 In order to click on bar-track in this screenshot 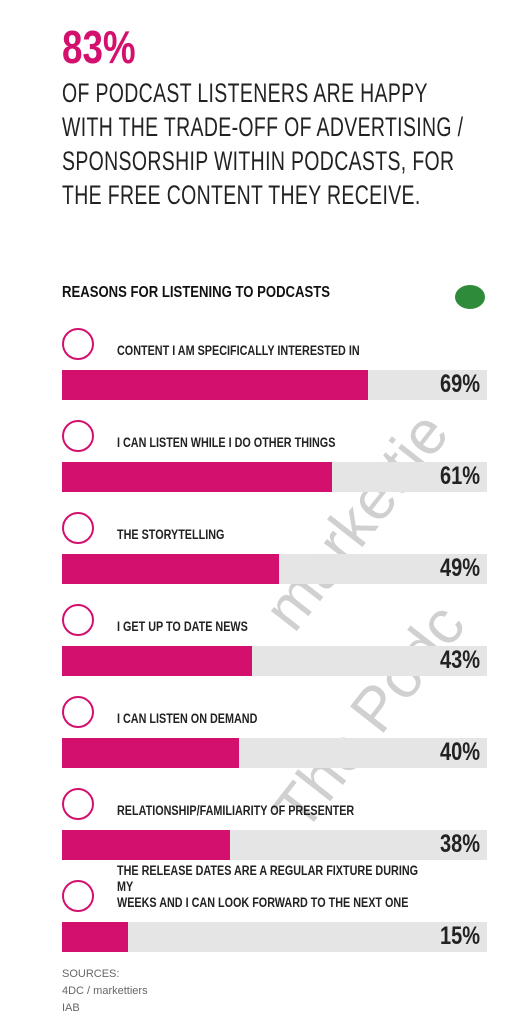, I will do `click(274, 937)`.